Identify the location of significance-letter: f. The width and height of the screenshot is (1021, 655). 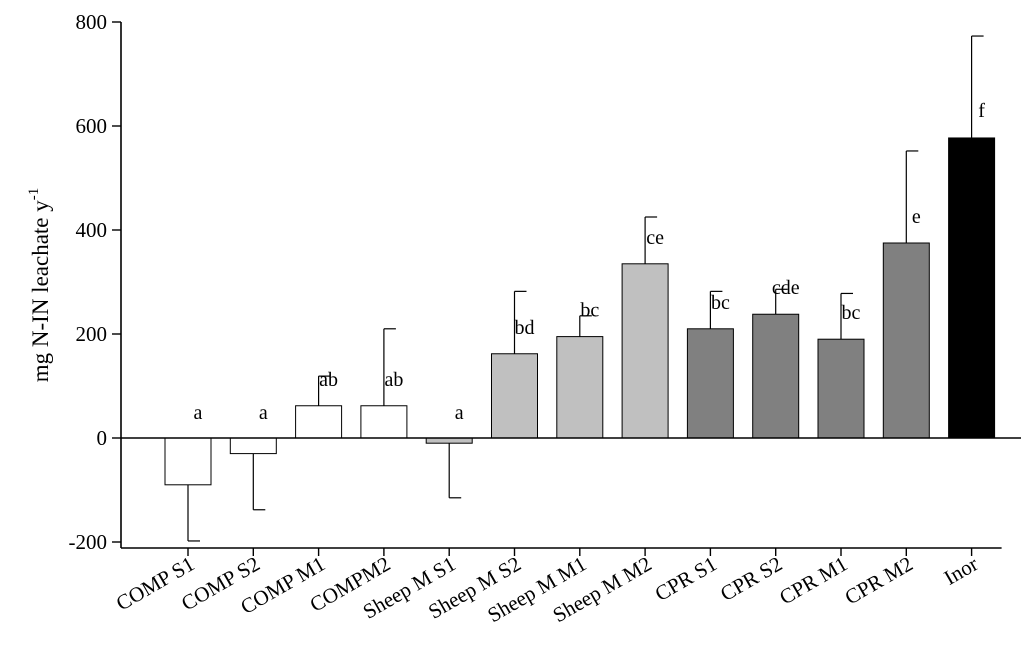
(981, 111).